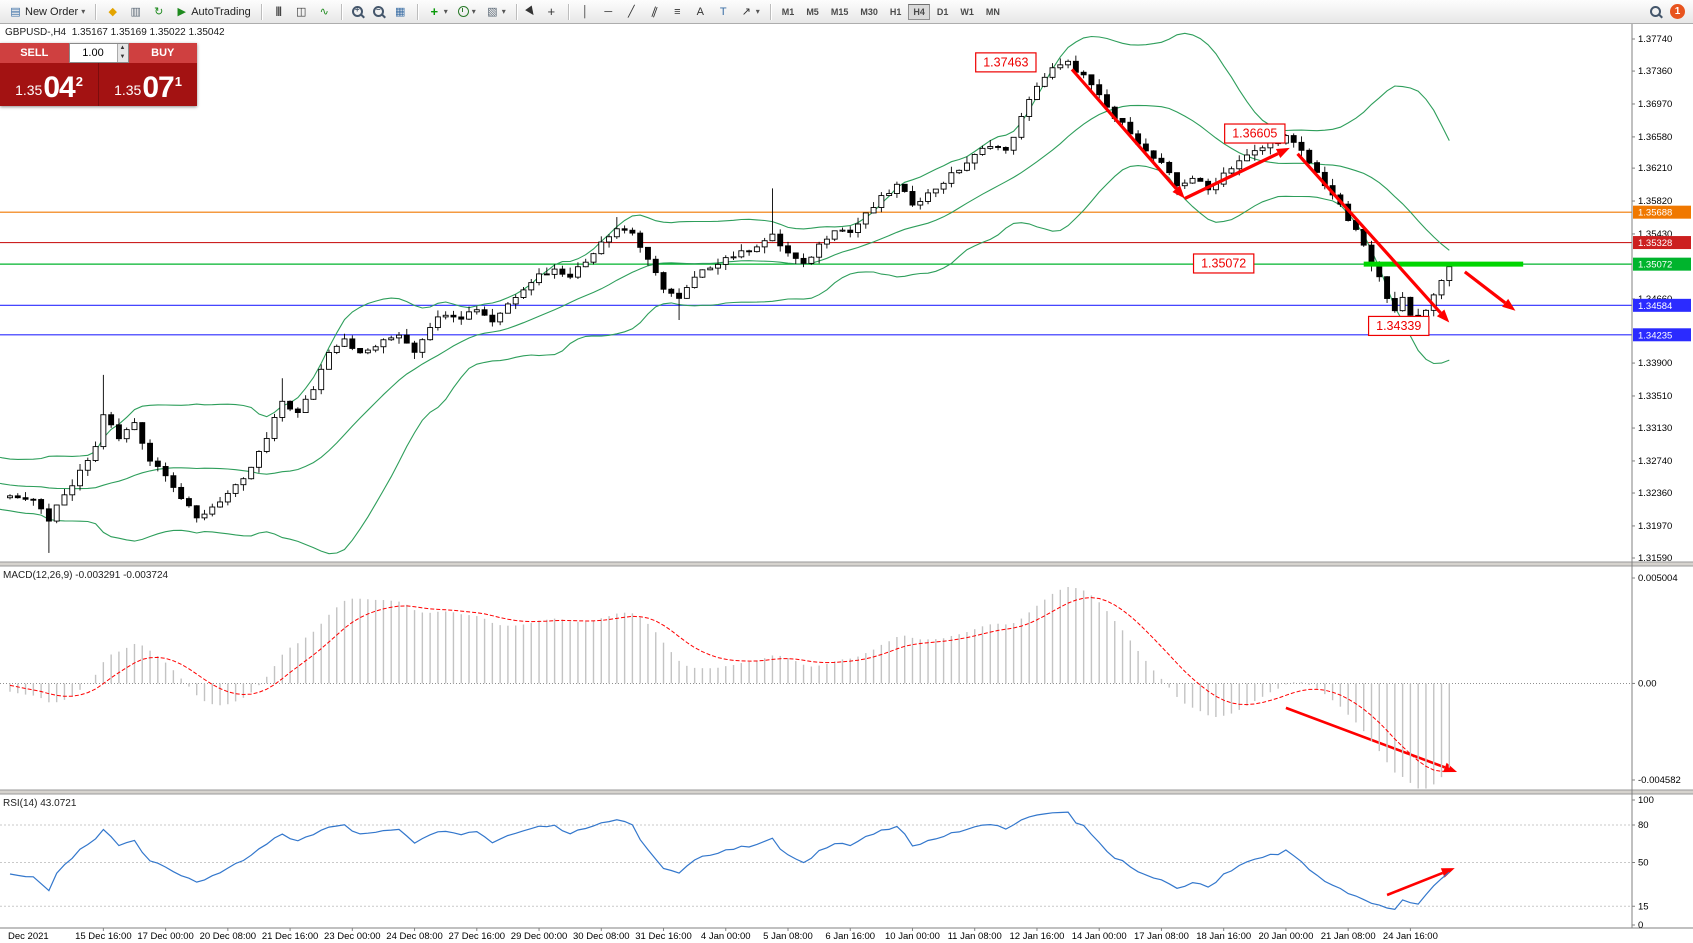 The image size is (1693, 943). Describe the element at coordinates (1647, 683) in the screenshot. I see `svg-text: 0.00` at that location.